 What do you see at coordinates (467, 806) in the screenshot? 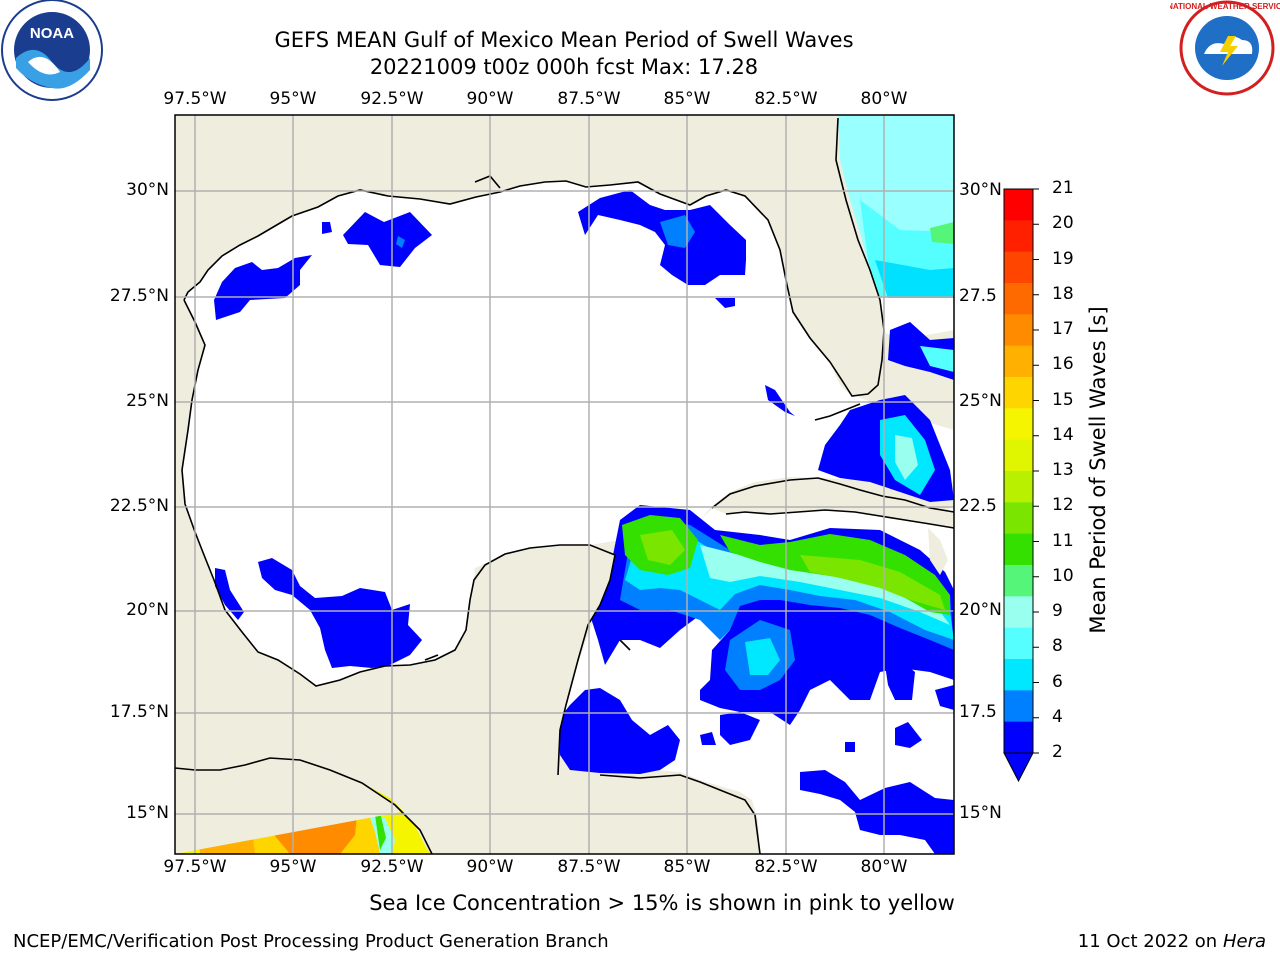
I see `central-america-land` at bounding box center [467, 806].